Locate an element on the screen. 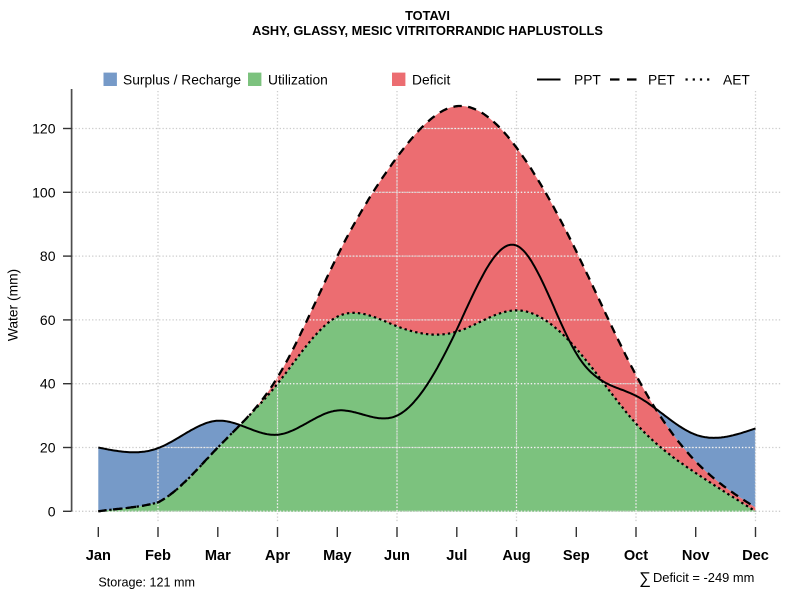  svg-text: AET is located at coordinates (736, 80).